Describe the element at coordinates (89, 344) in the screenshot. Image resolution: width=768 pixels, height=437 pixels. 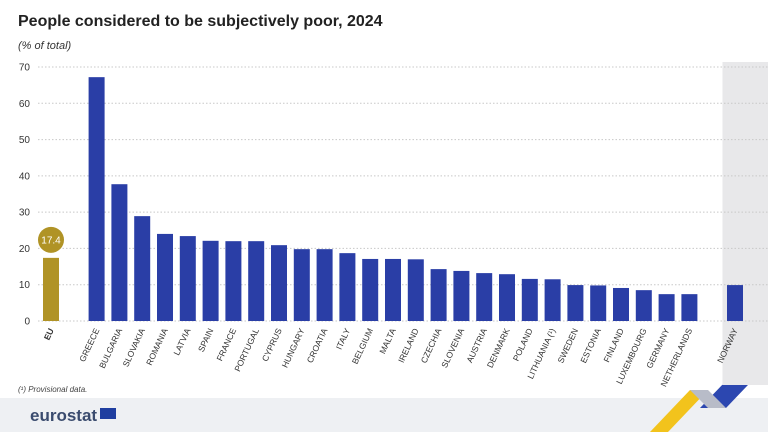
I see `x-tick-label: GREECE` at that location.